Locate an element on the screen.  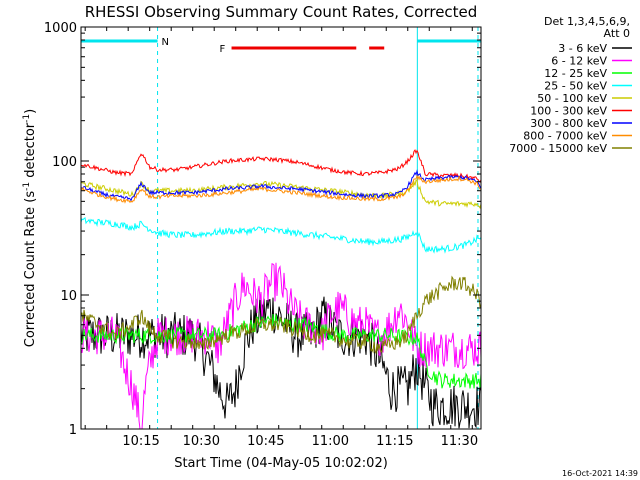
series-line-25-50-kev is located at coordinates (281, 235).